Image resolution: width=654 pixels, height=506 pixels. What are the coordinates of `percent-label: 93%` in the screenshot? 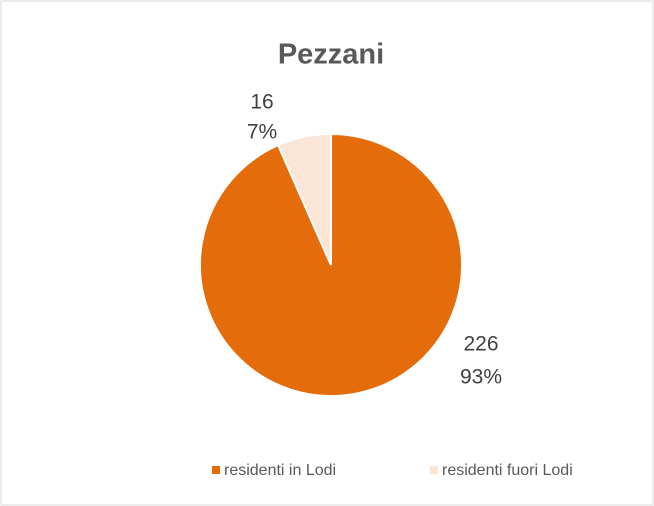 It's located at (481, 377).